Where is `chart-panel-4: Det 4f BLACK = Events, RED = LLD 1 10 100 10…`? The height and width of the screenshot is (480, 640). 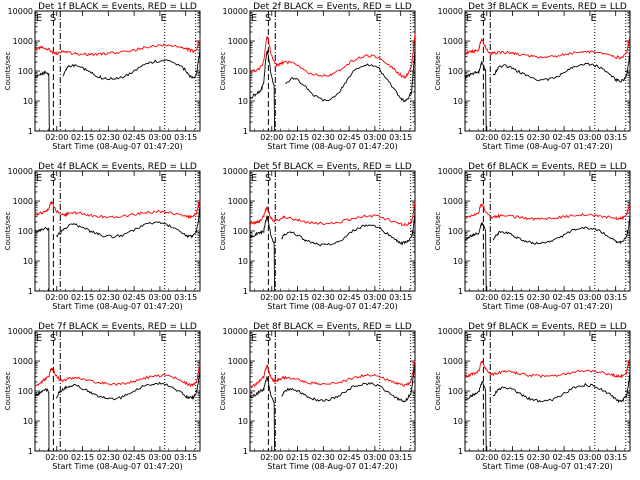
chart-panel-4: Det 4f BLACK = Events, RED = LLD 1 10 100 10… is located at coordinates (102, 236).